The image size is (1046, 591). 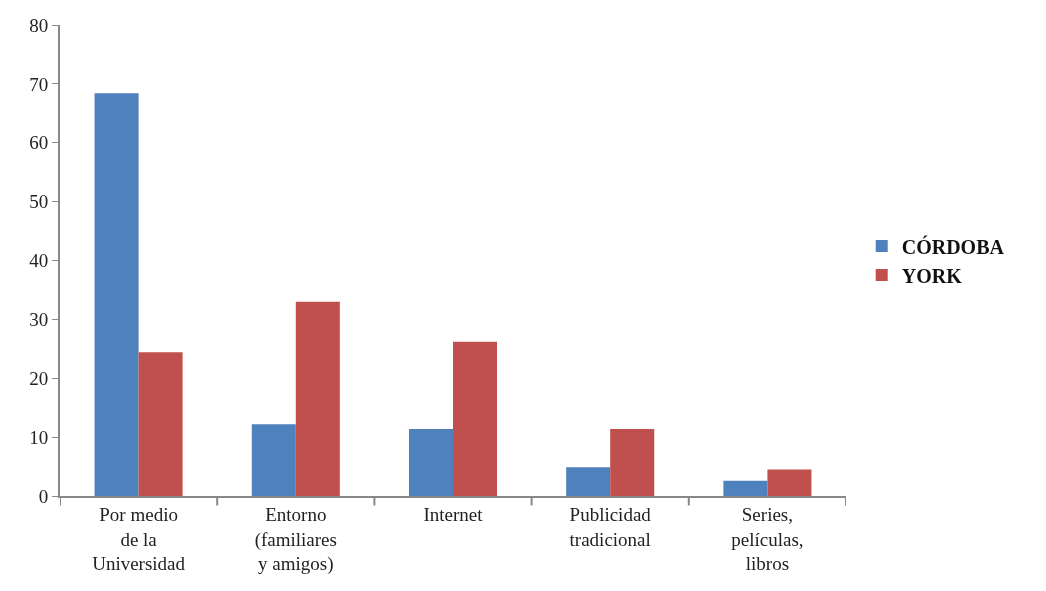 What do you see at coordinates (39, 437) in the screenshot?
I see `y-tick-label: 10` at bounding box center [39, 437].